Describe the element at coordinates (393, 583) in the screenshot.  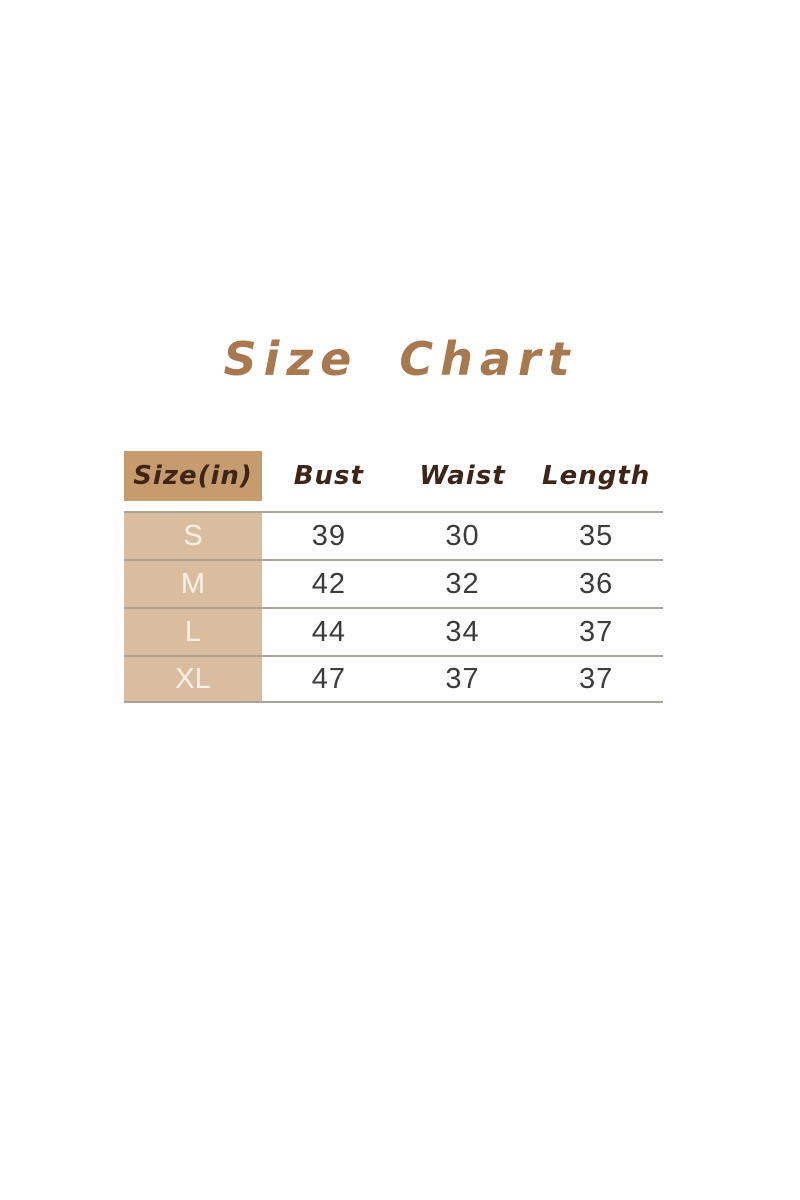
I see `table-row: M 42 32 36` at that location.